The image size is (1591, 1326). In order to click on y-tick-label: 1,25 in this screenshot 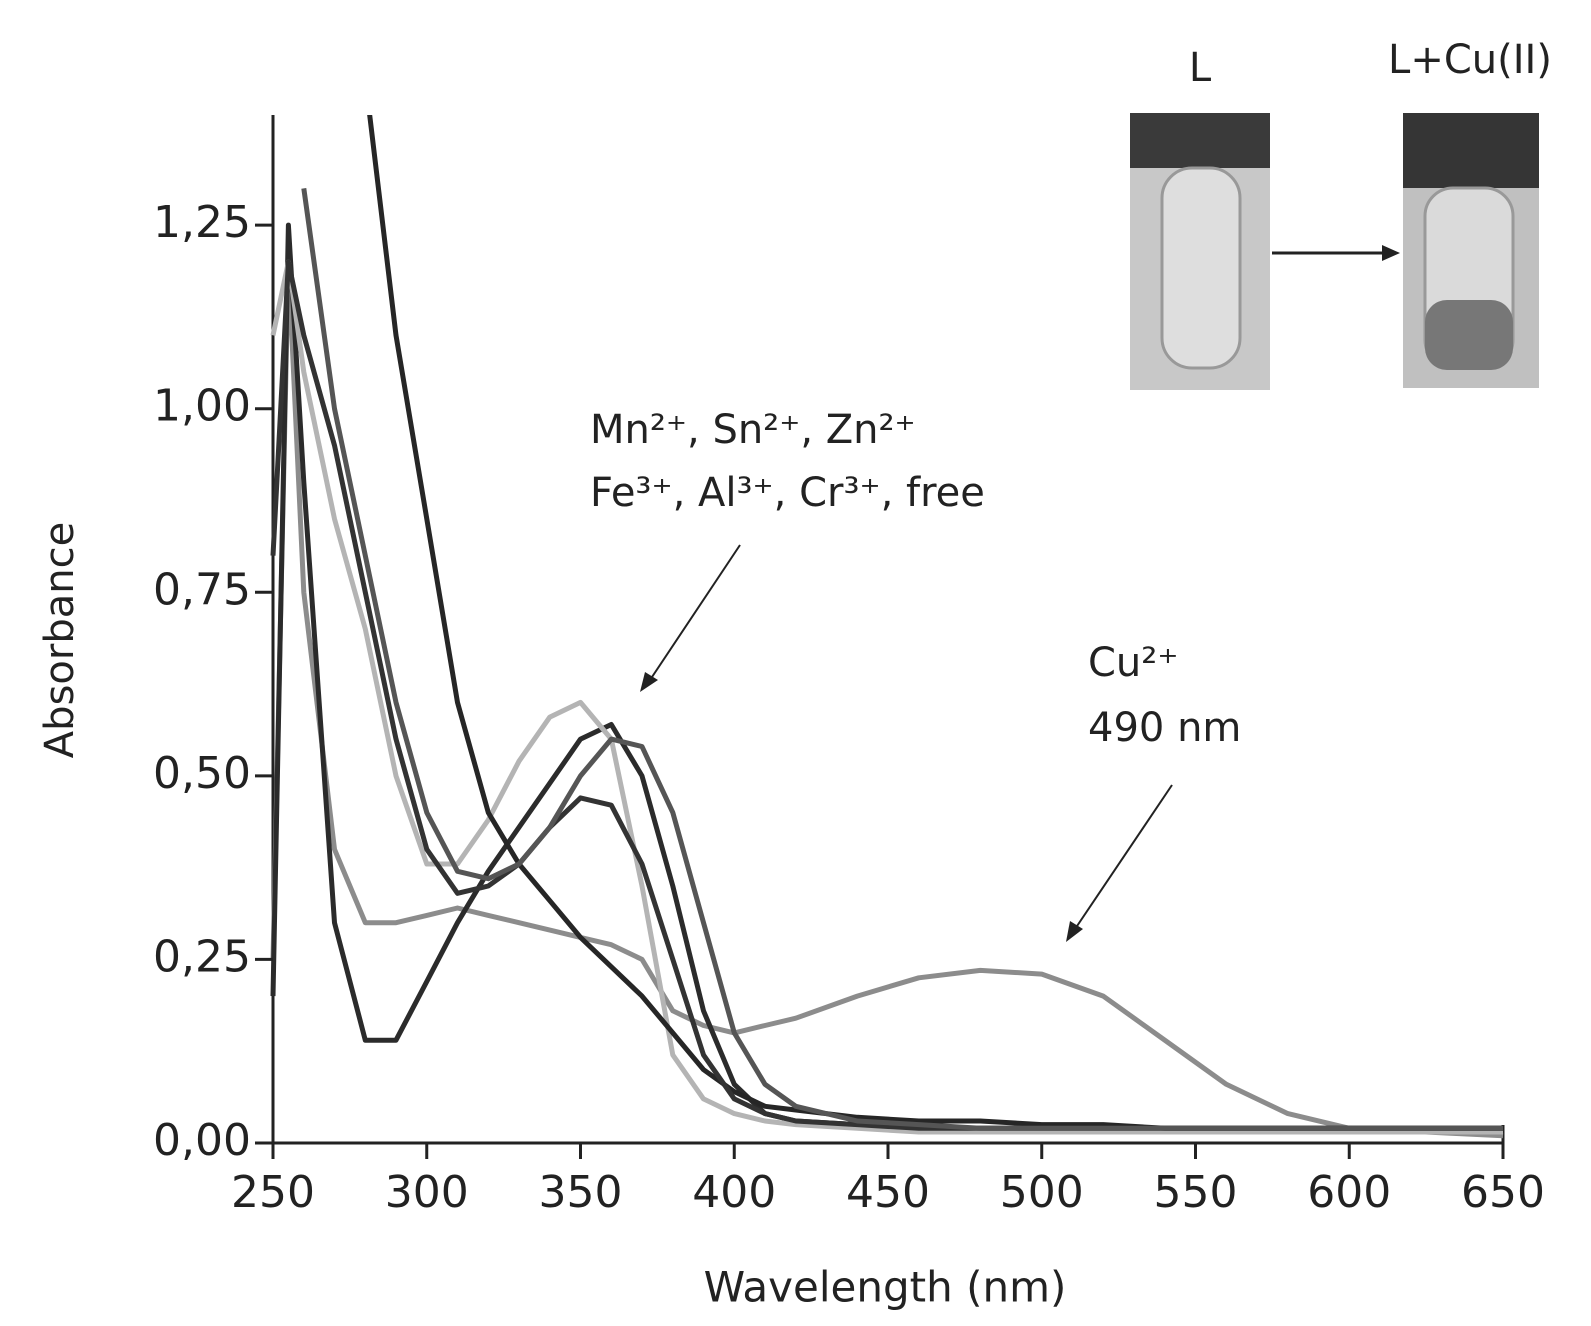, I will do `click(202, 222)`.